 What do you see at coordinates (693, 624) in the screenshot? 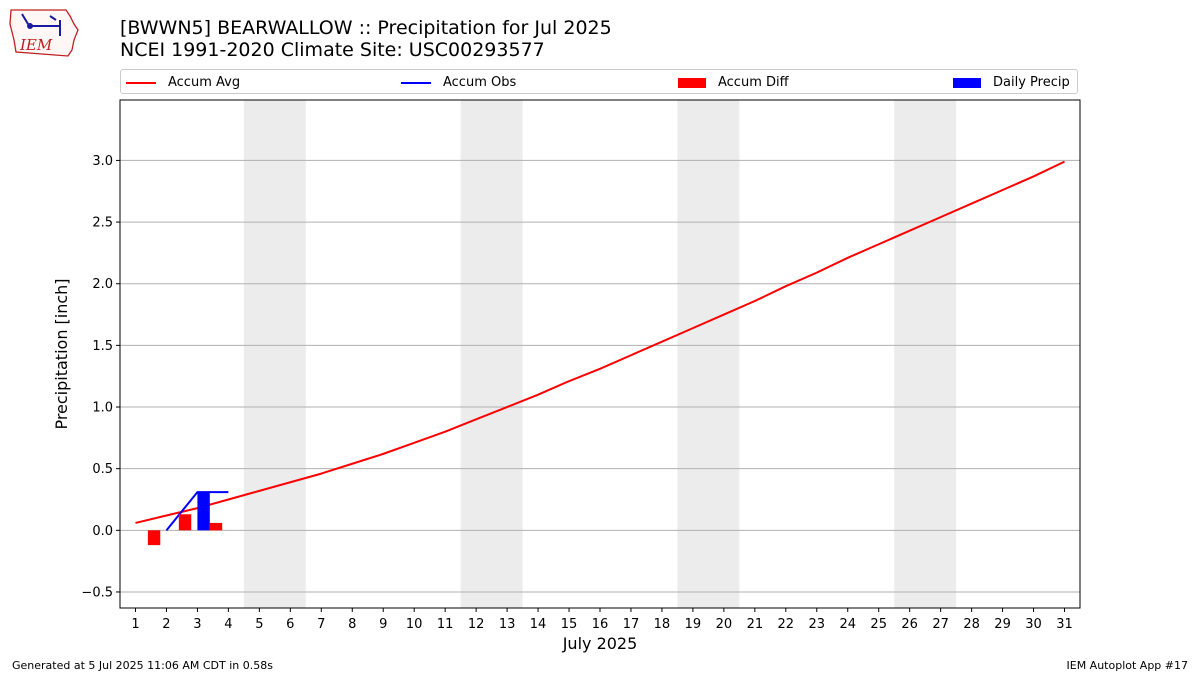
I see `x-tick-label: 19` at bounding box center [693, 624].